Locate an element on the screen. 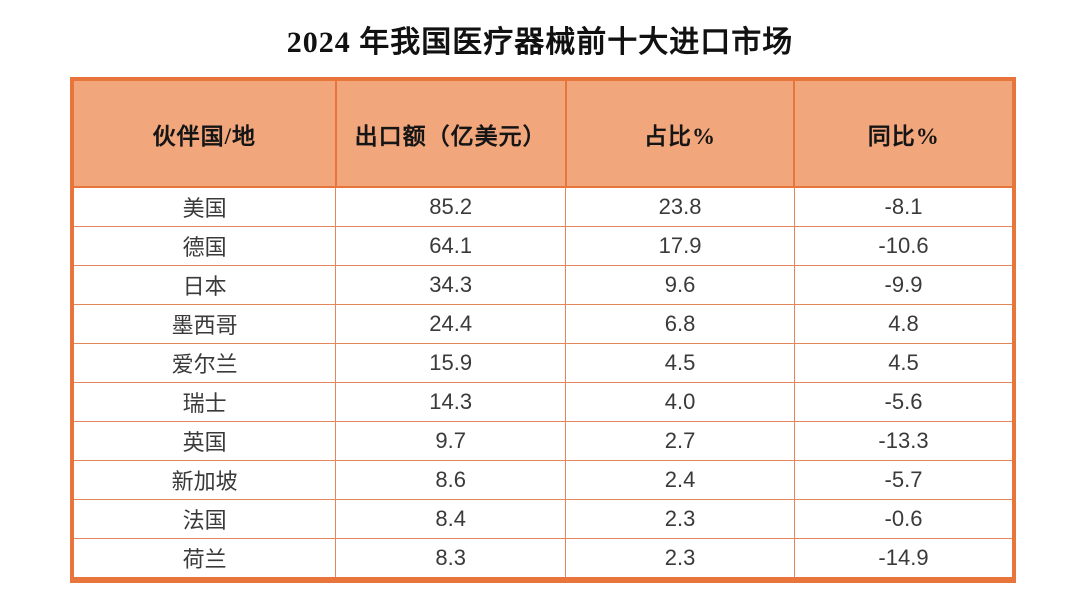 This screenshot has width=1080, height=606. table-row: 英国 9.7 2.7 -13.3 is located at coordinates (543, 440).